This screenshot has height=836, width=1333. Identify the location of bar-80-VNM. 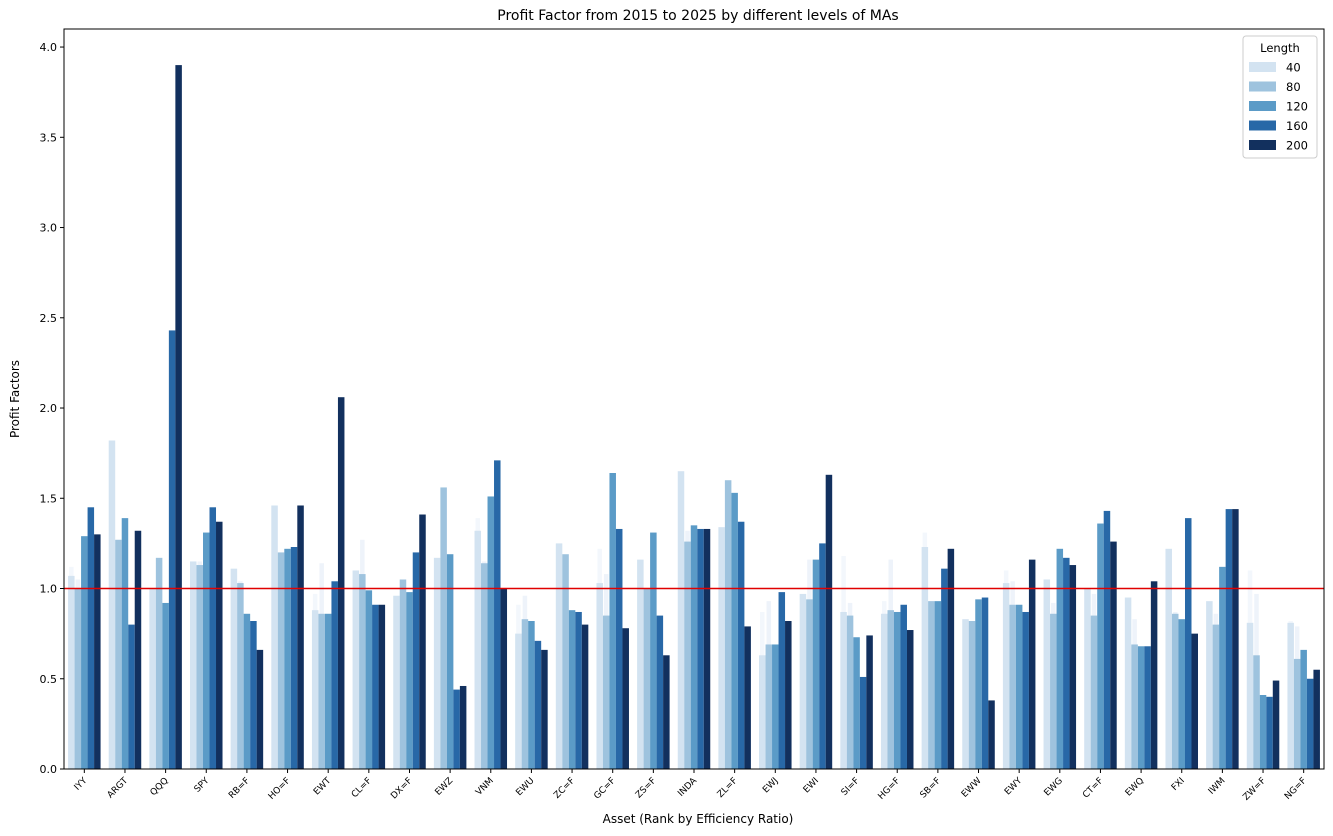
(484, 666).